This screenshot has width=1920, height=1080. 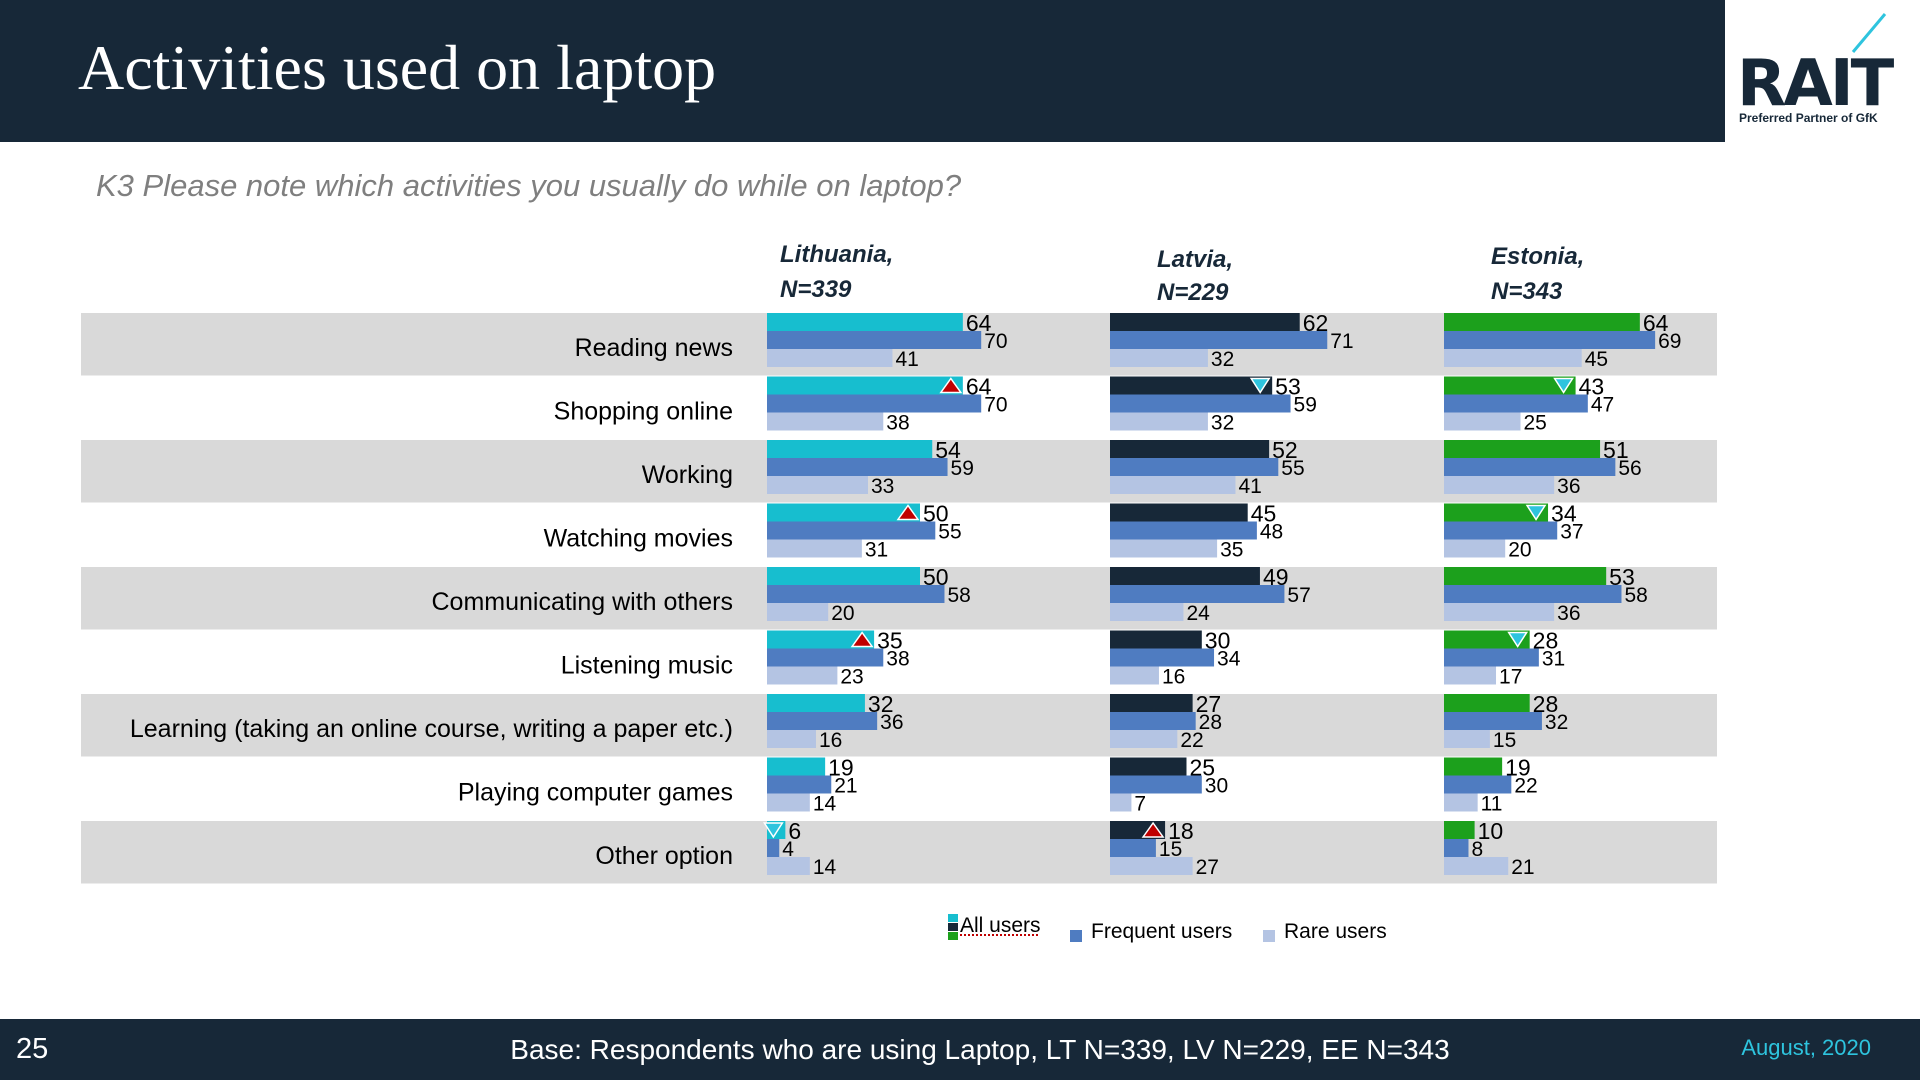 I want to click on logo-text: RAIT, so click(x=1816, y=84).